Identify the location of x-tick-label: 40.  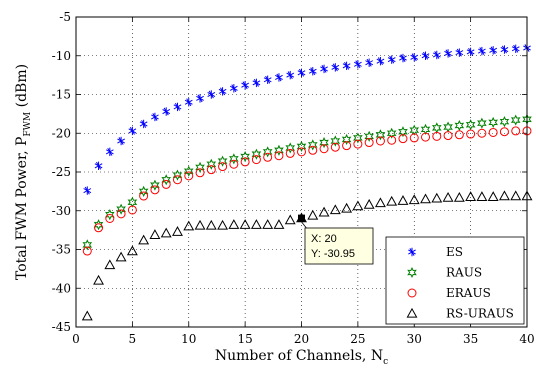
(526, 339).